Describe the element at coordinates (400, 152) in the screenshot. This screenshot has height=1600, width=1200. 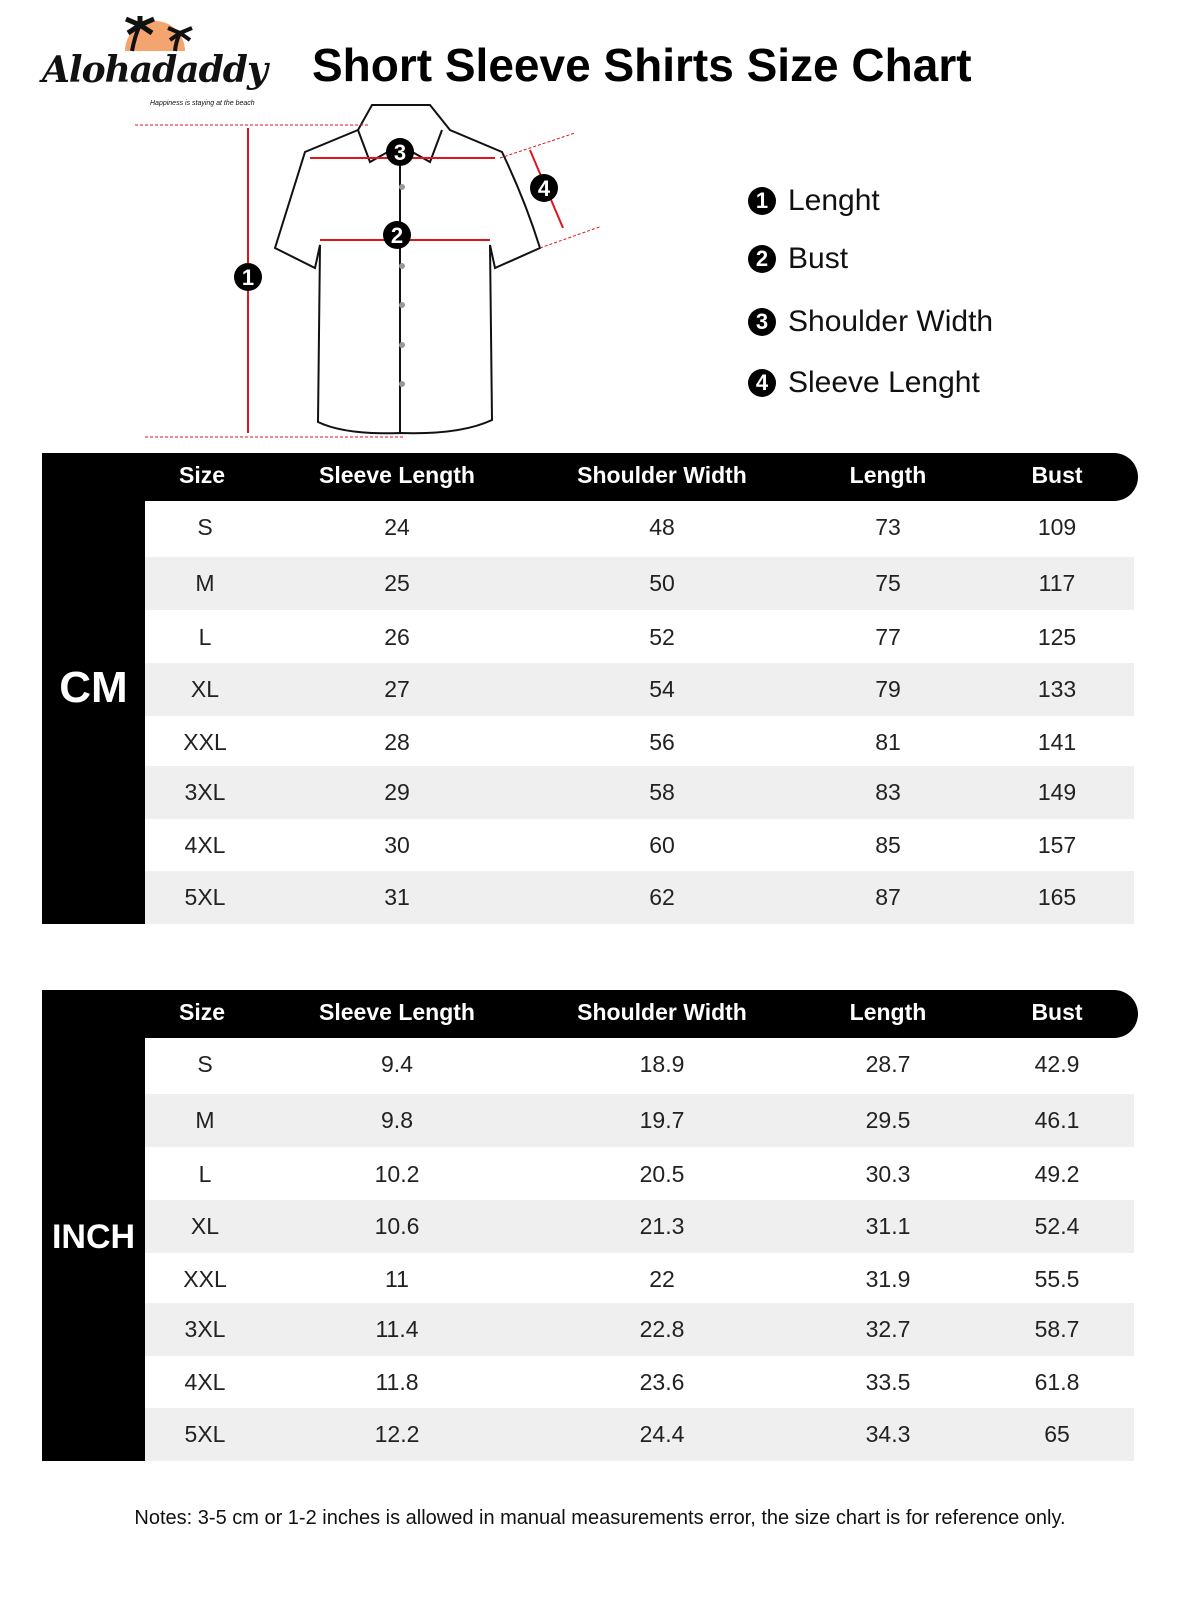
I see `marker-3-label: 3` at that location.